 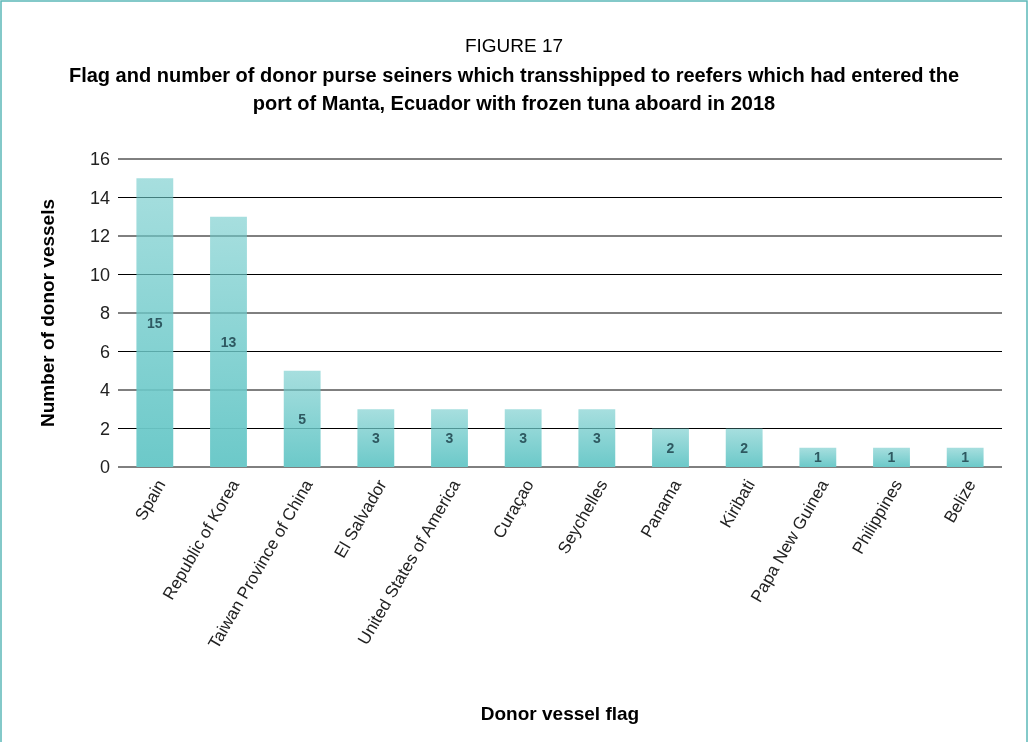 I want to click on y-tick-label: 16, so click(x=99, y=159).